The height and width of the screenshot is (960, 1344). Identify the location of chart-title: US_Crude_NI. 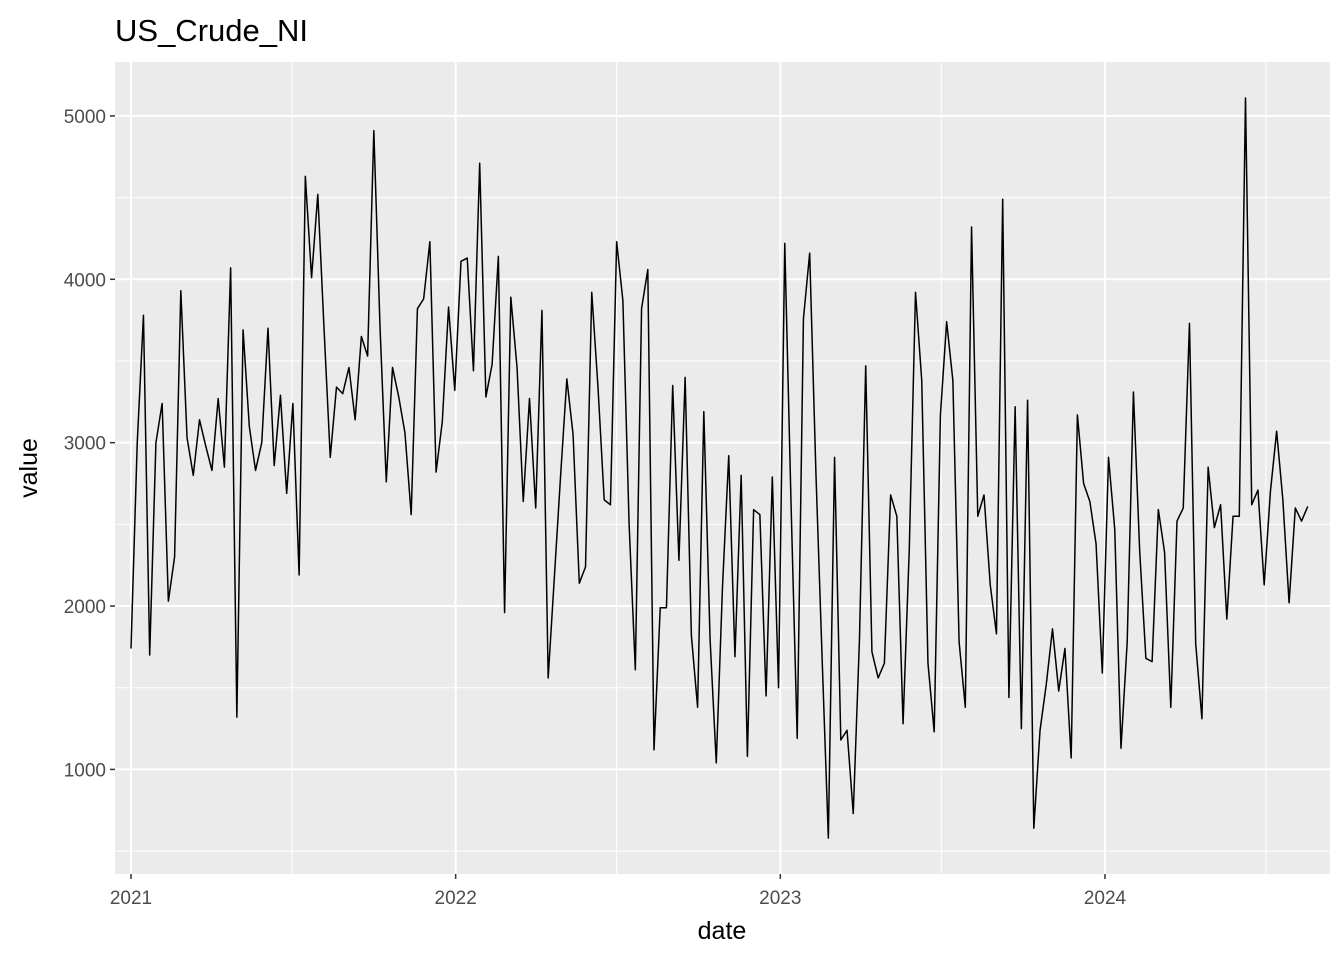
(211, 30).